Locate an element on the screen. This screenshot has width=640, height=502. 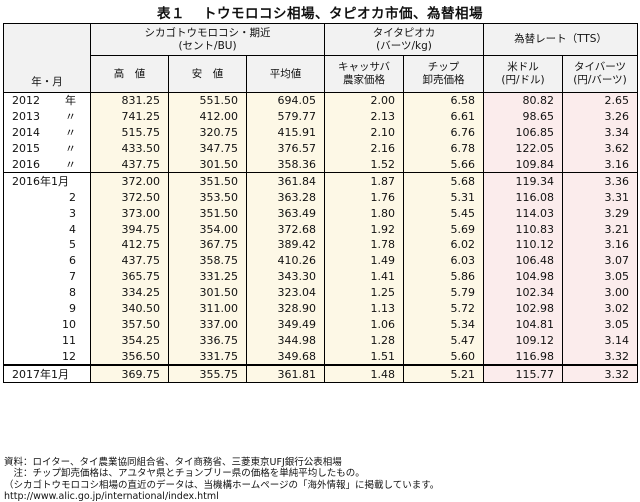
cell-avg: 376.57 is located at coordinates (285, 148).